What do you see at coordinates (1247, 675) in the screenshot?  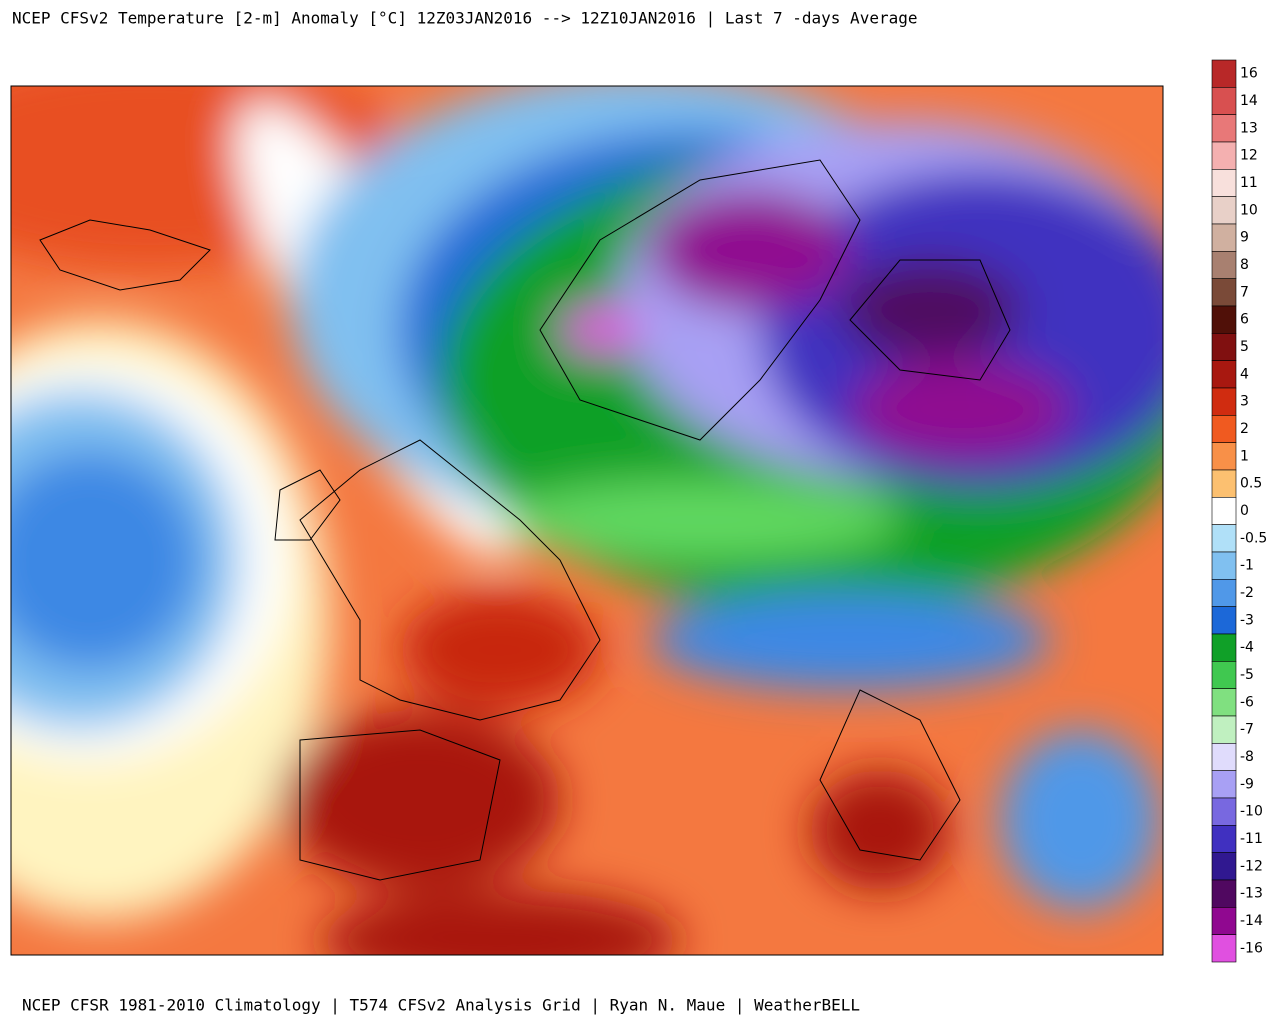 I see `colorbar-label: -5` at bounding box center [1247, 675].